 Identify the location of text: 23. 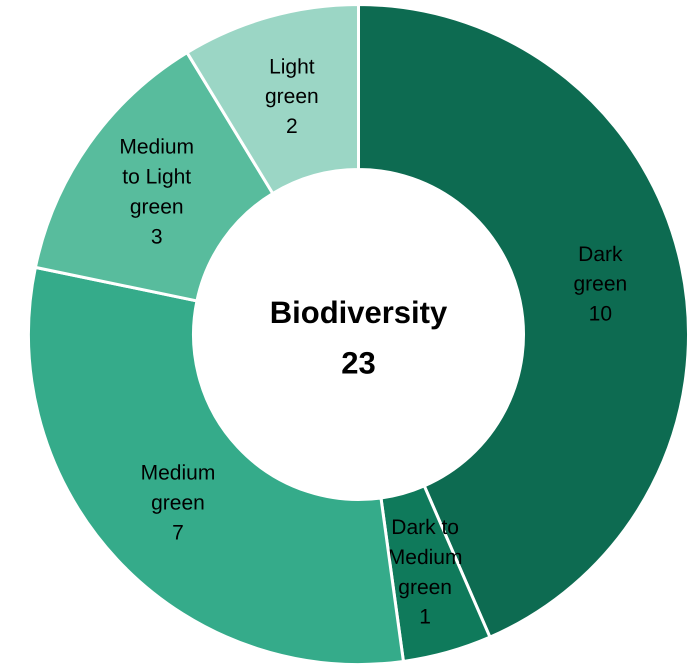
(358, 363).